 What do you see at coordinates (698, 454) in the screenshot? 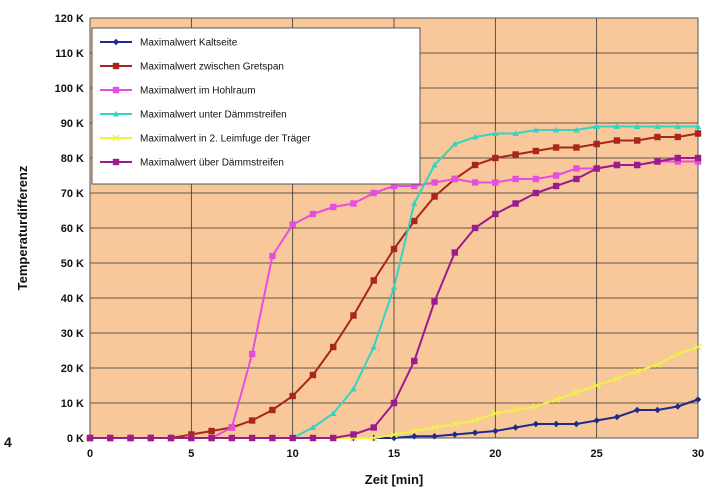
I see `x-tick-label: 30` at bounding box center [698, 454].